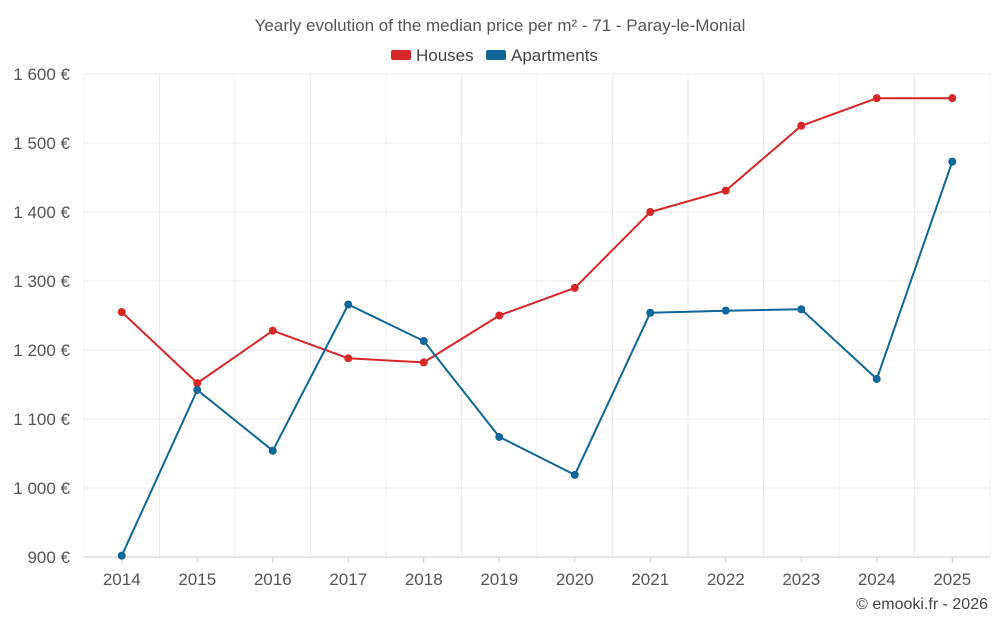 This screenshot has height=625, width=1000. What do you see at coordinates (41, 74) in the screenshot?
I see `y-tick-label: 1 600 €` at bounding box center [41, 74].